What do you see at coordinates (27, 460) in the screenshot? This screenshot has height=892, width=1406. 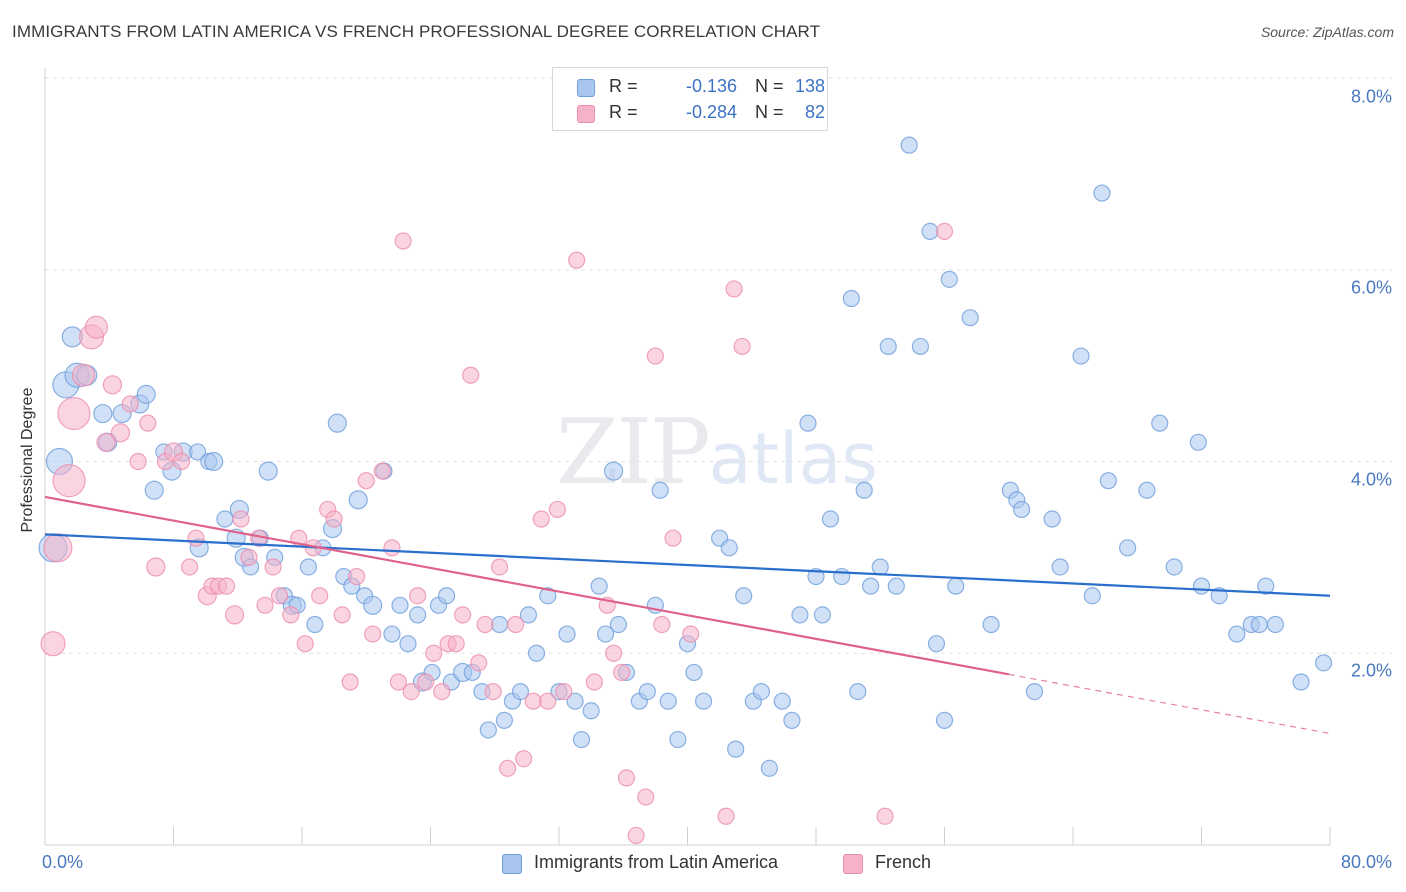 I see `y-axis-label: Professional Degree` at bounding box center [27, 460].